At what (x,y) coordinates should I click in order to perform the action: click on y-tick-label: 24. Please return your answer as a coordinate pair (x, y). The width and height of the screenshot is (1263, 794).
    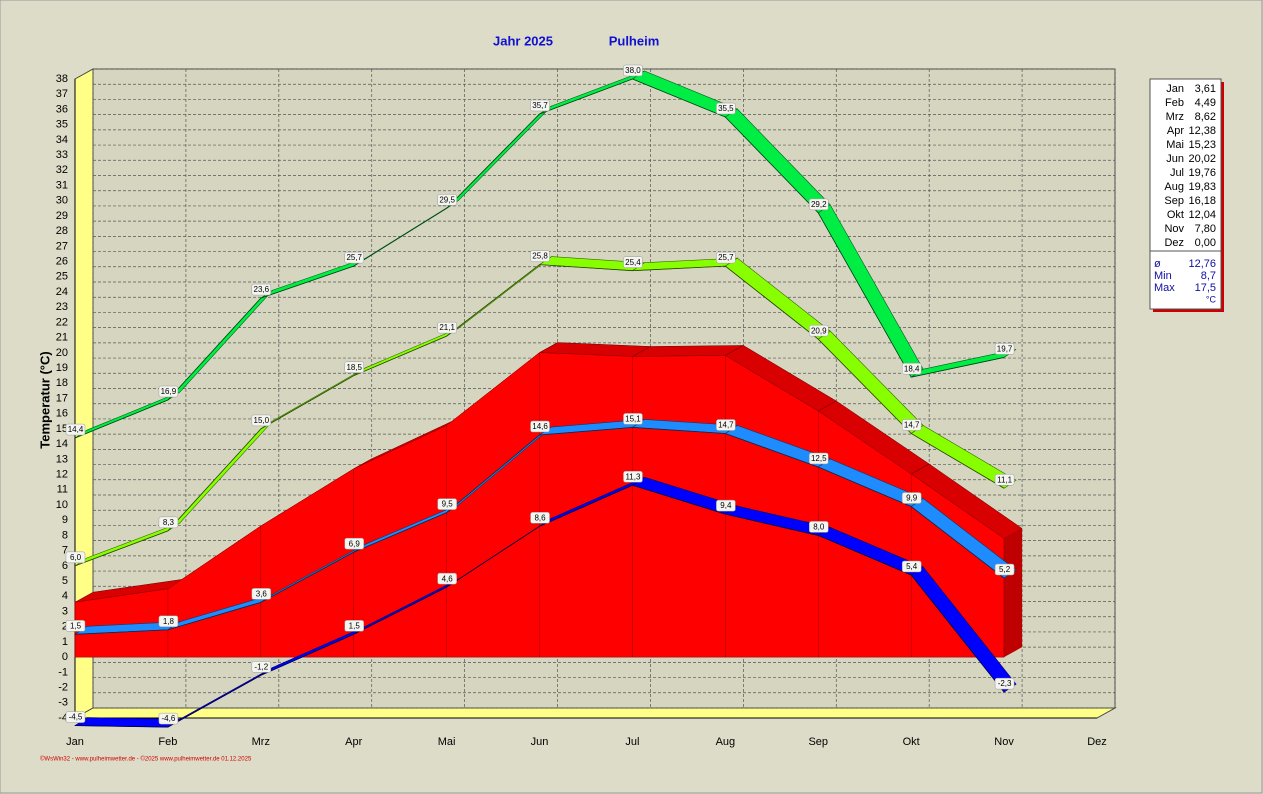
    Looking at the image, I should click on (62, 292).